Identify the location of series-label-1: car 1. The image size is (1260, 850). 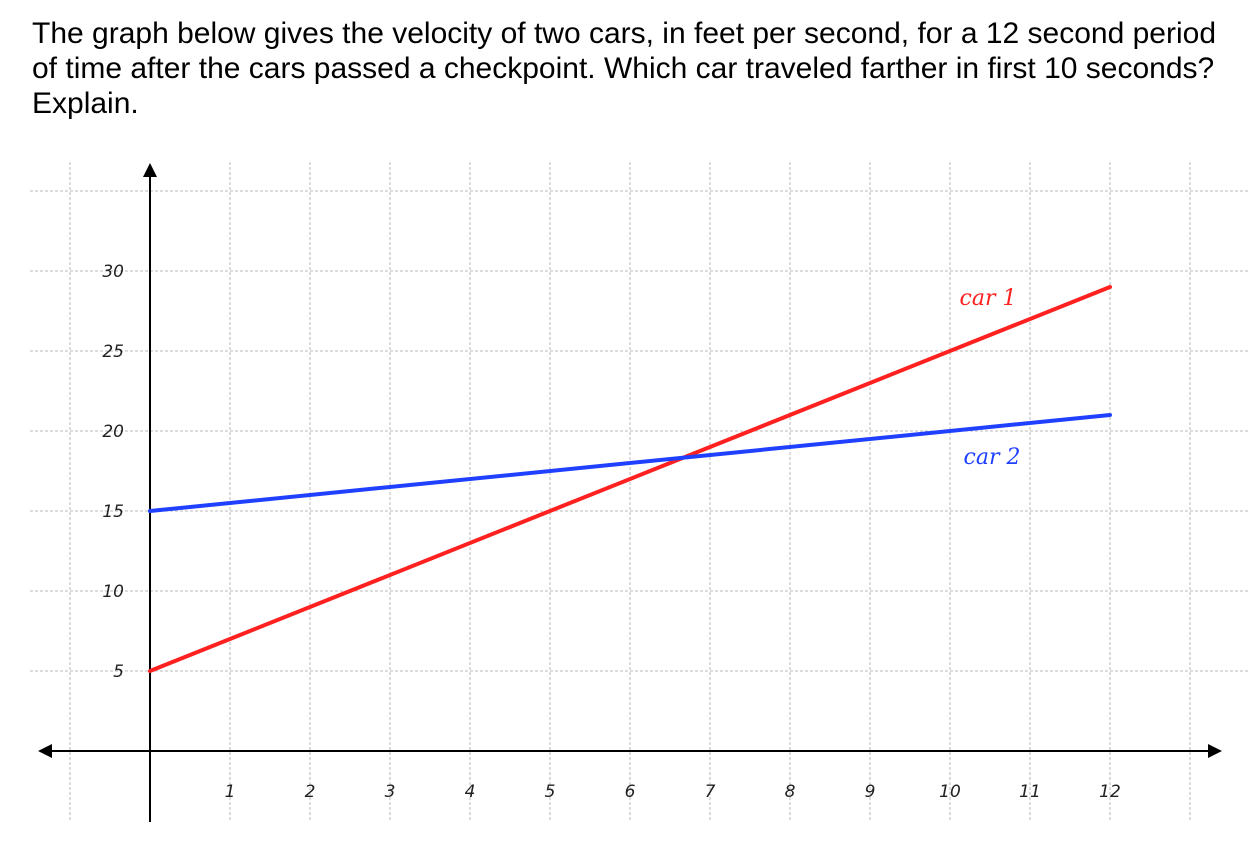
(988, 298).